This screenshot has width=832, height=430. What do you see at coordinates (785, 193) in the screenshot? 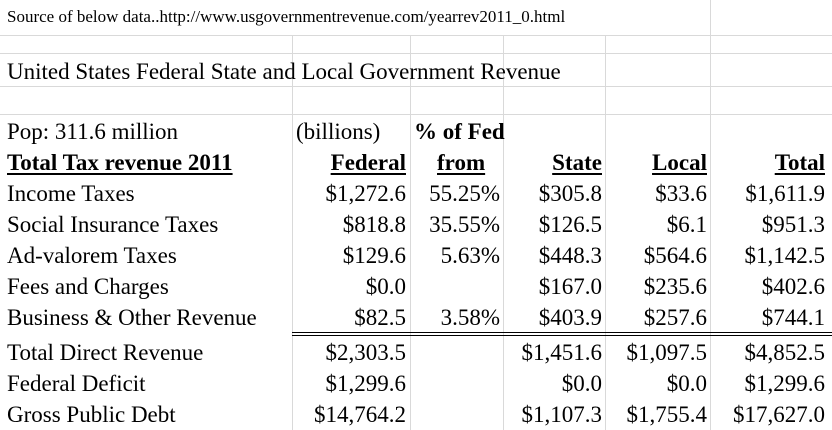
I see `cell-total: $1,611.9` at bounding box center [785, 193].